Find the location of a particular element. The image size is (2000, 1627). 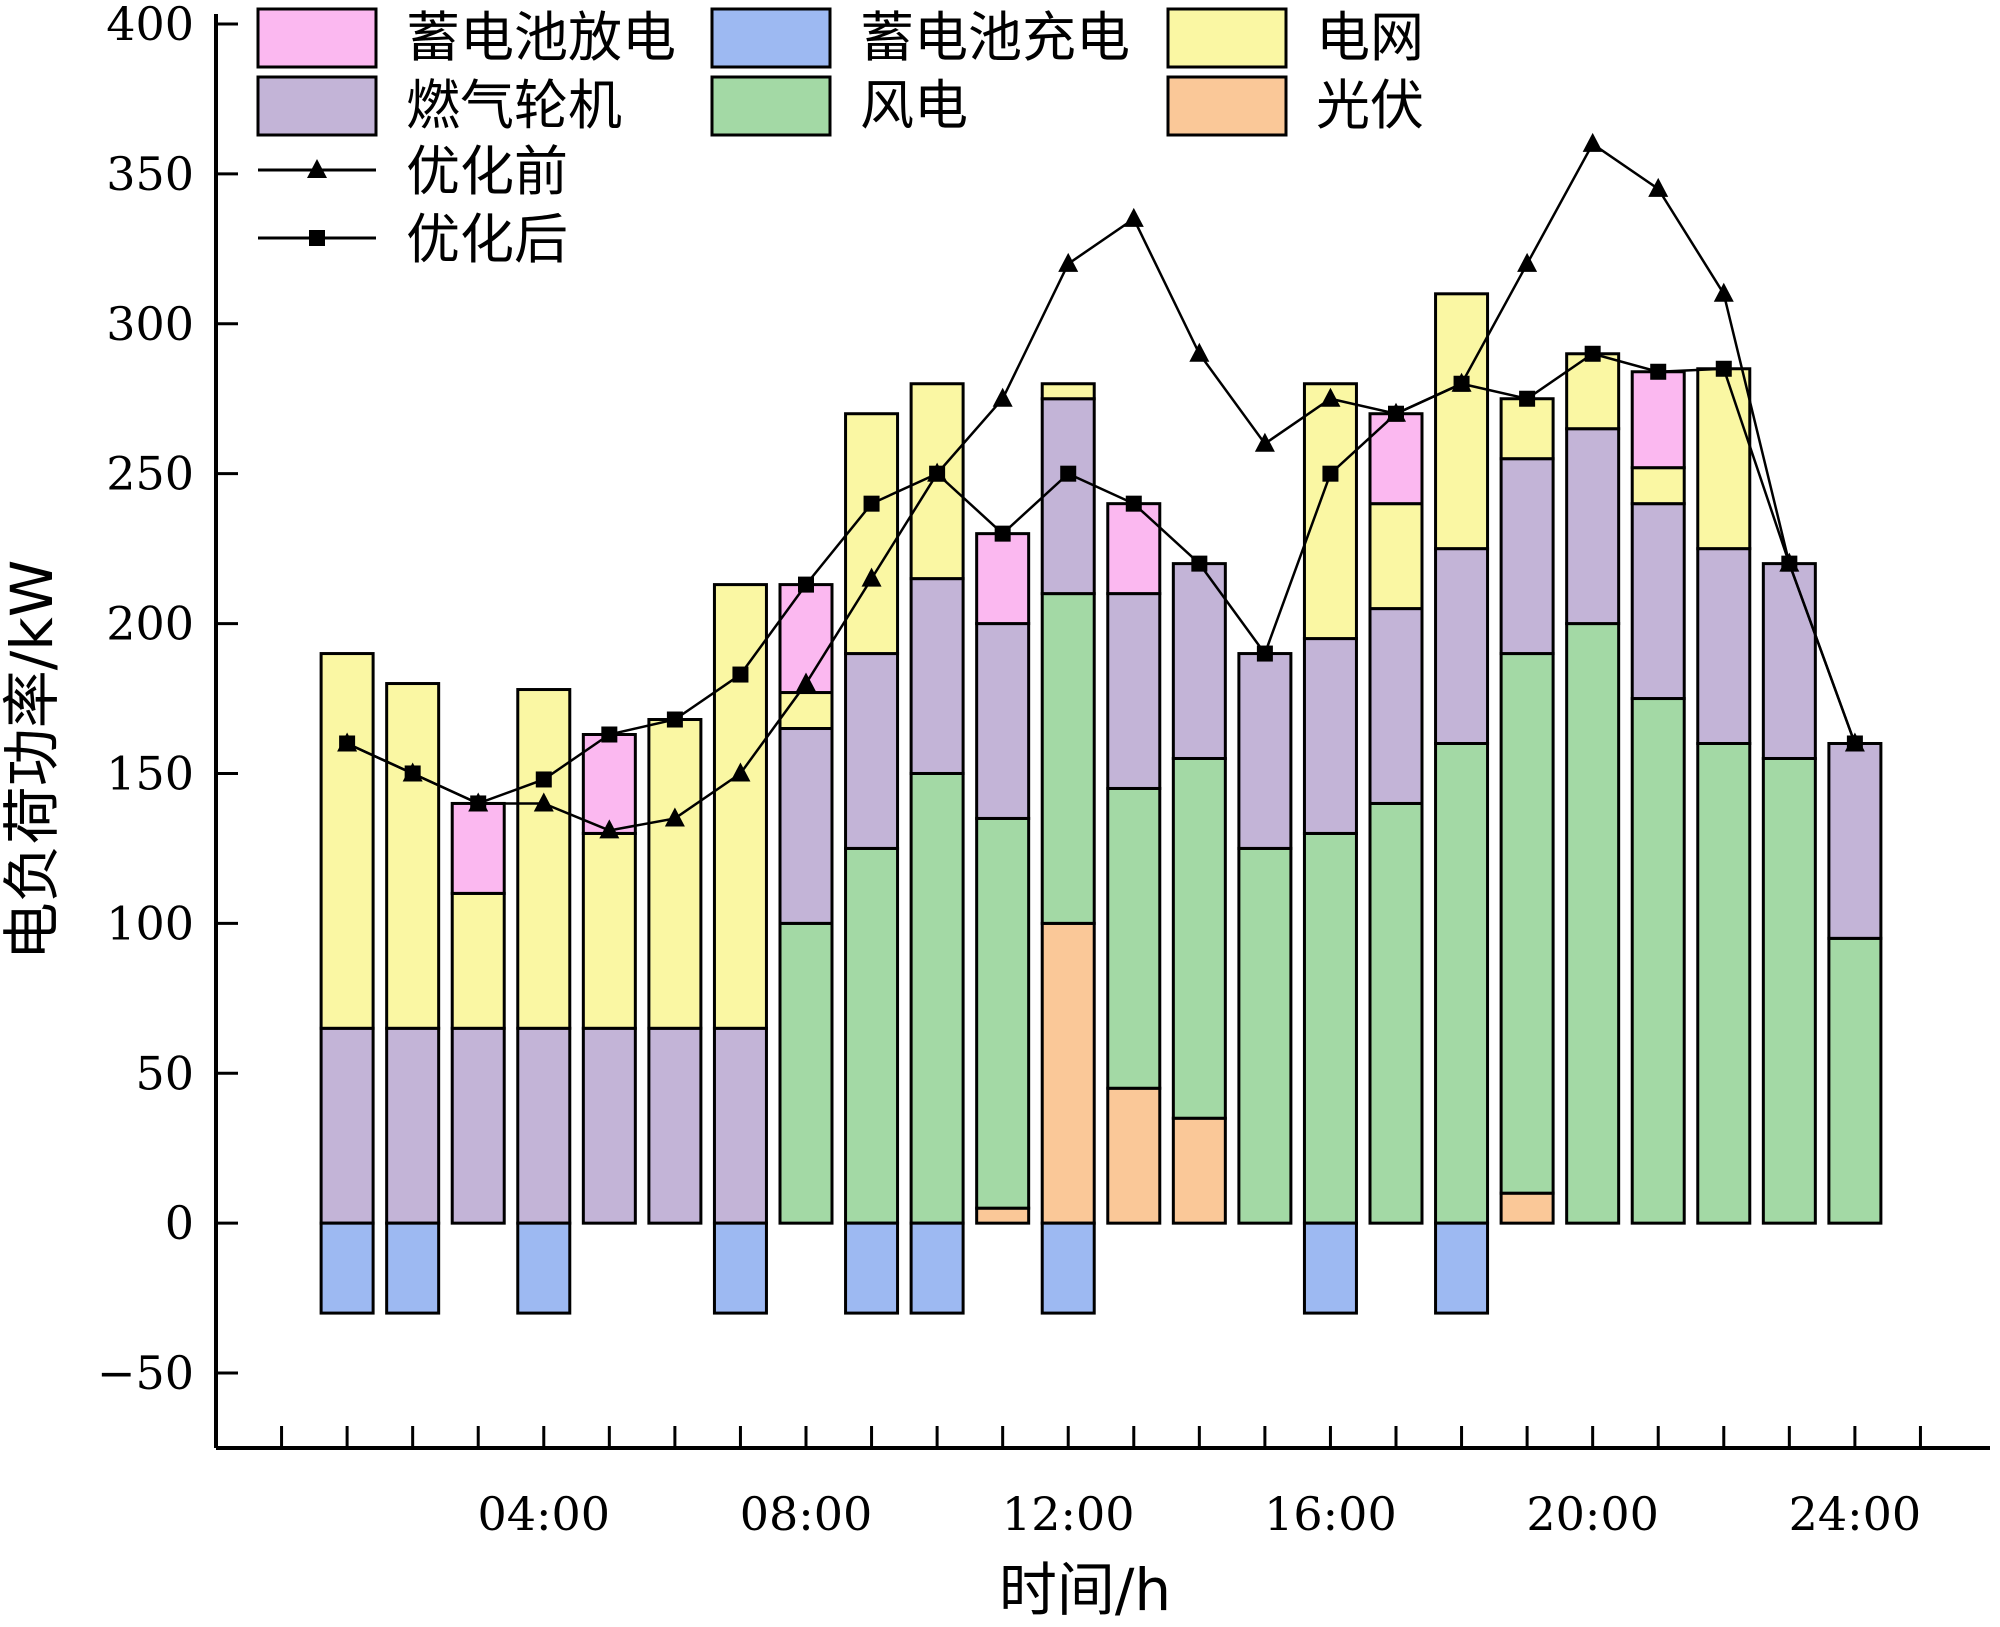

y-tick-label-9: 400 is located at coordinates (150, 25).